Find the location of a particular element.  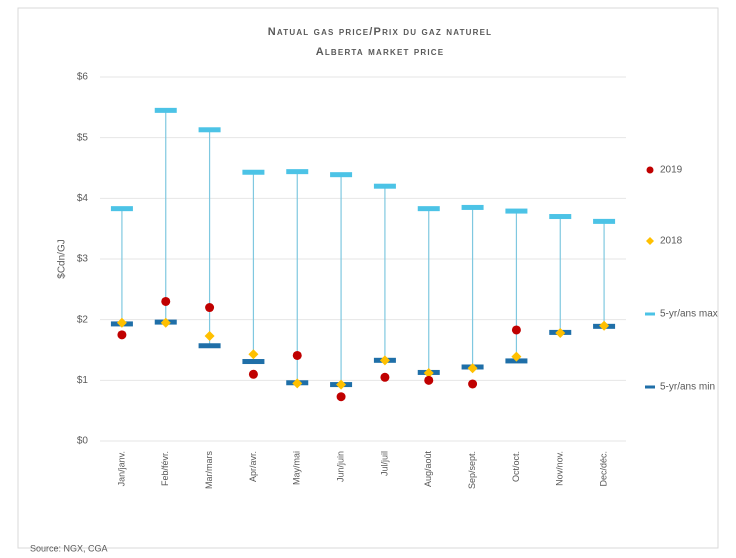

x-tick-label: Oct/oct. is located at coordinates (516, 466).